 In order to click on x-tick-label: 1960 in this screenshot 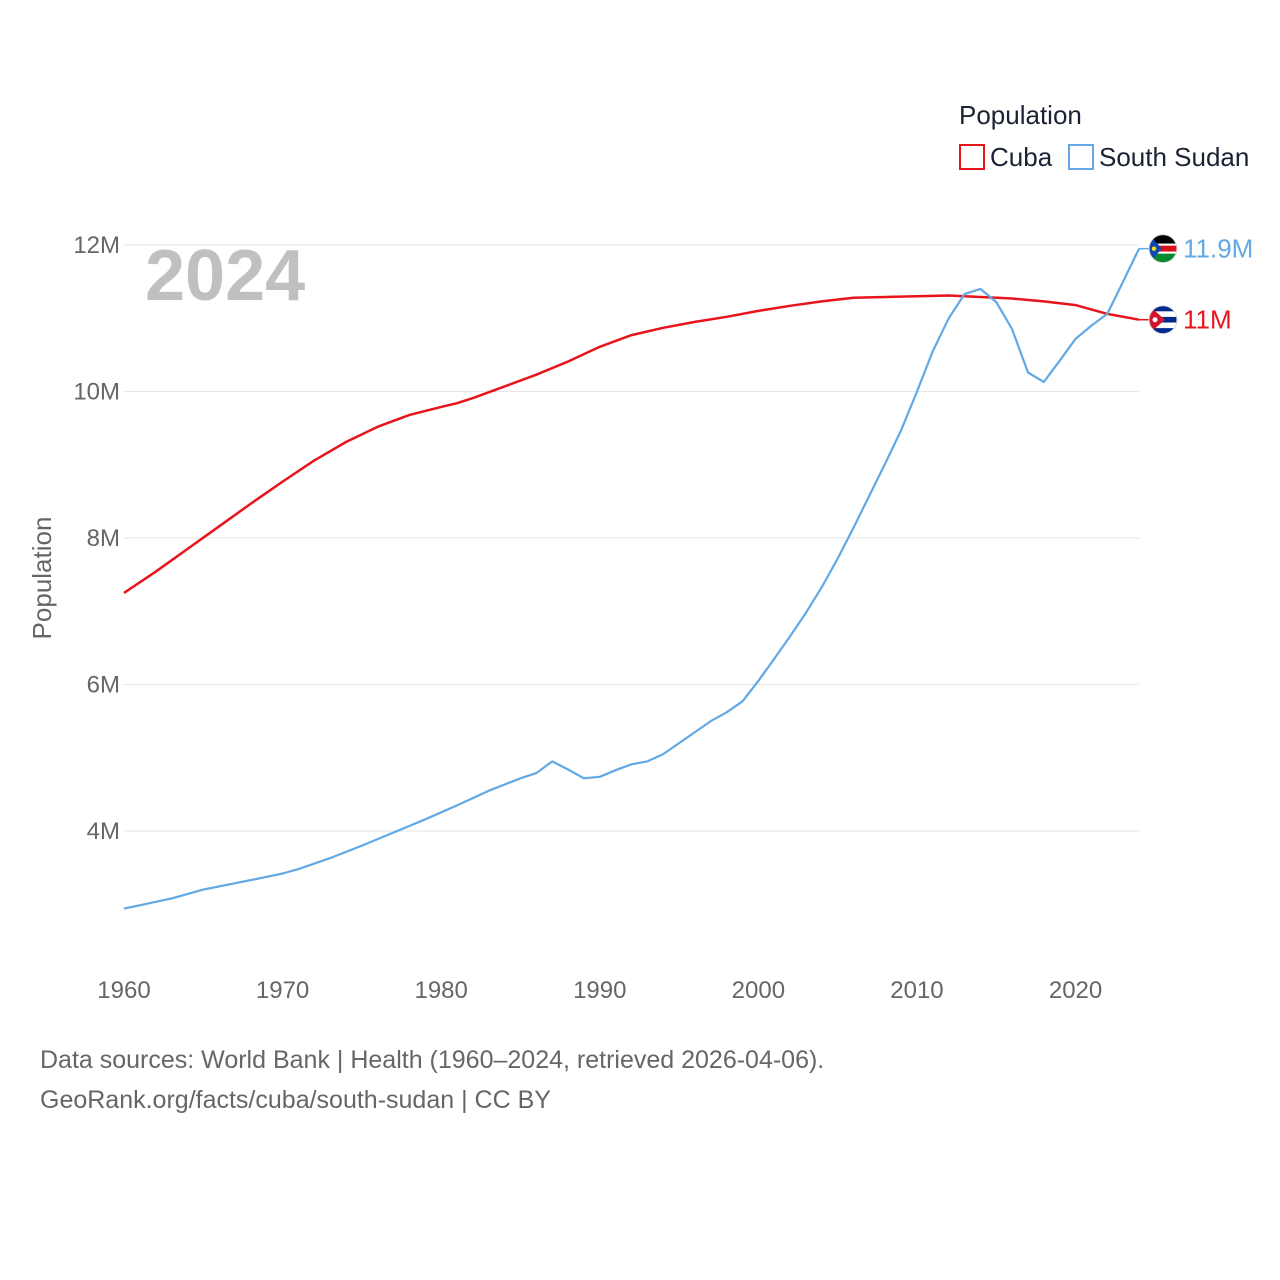, I will do `click(123, 990)`.